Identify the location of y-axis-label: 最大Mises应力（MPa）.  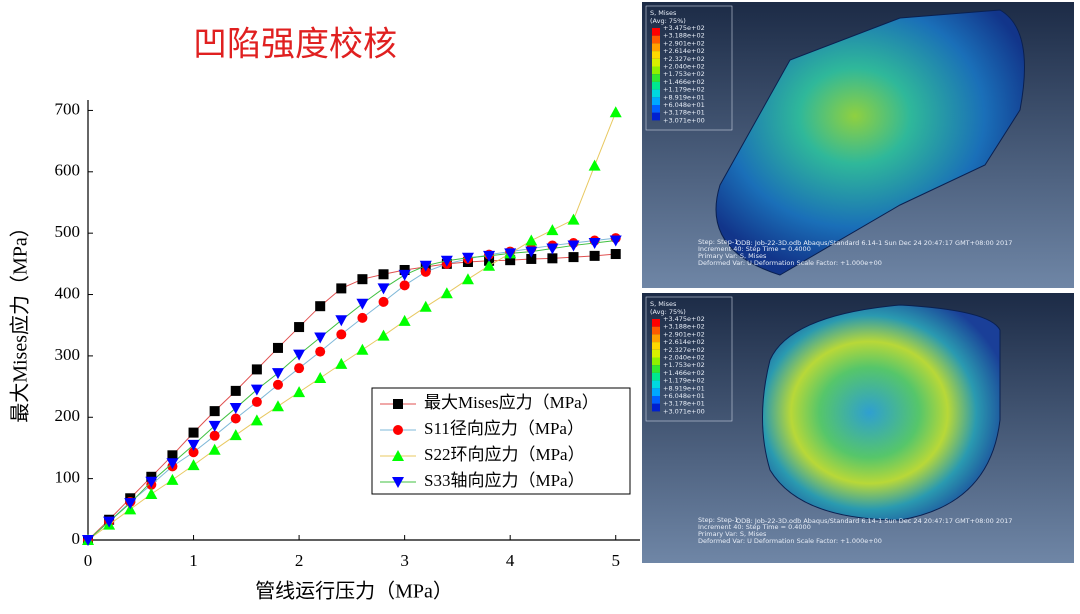
(20, 320).